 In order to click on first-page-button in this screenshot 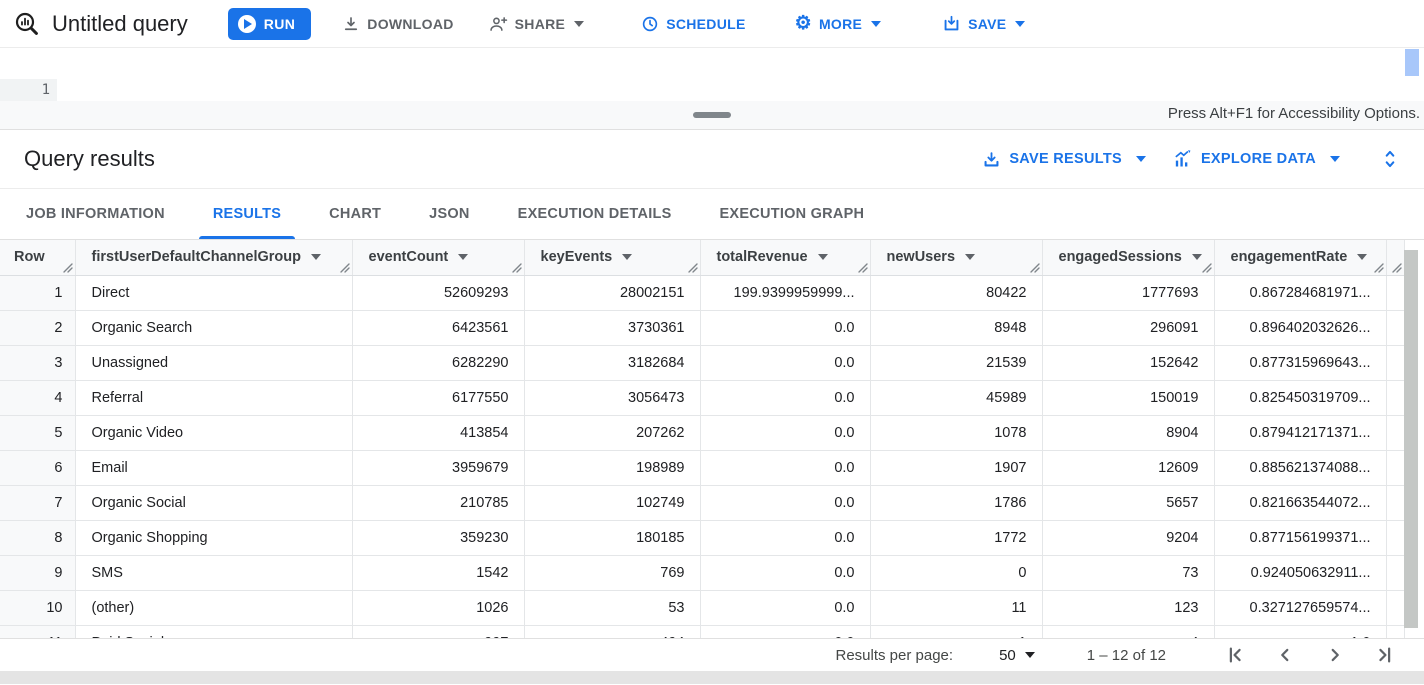, I will do `click(1235, 655)`.